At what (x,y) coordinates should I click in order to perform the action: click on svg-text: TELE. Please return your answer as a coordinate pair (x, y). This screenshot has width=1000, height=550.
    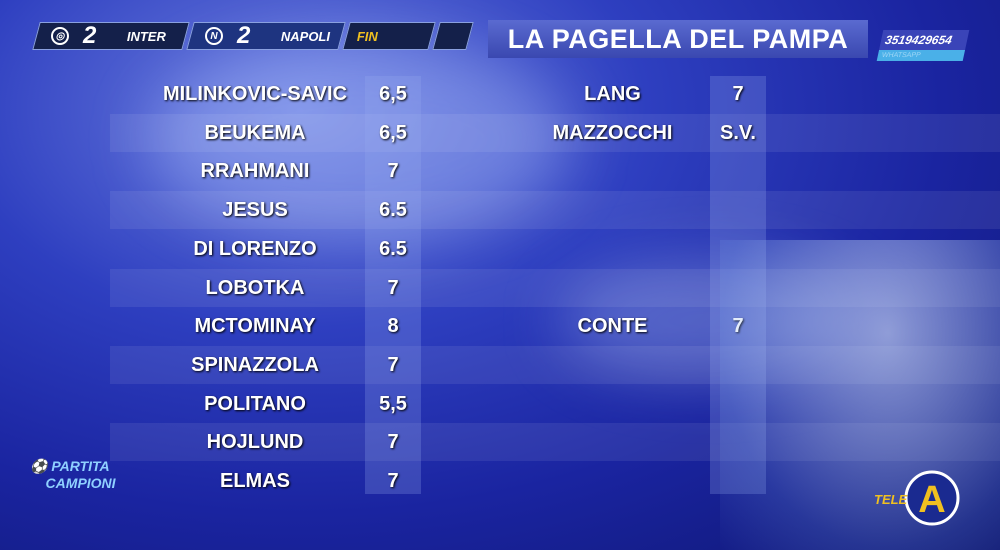
    Looking at the image, I should click on (891, 499).